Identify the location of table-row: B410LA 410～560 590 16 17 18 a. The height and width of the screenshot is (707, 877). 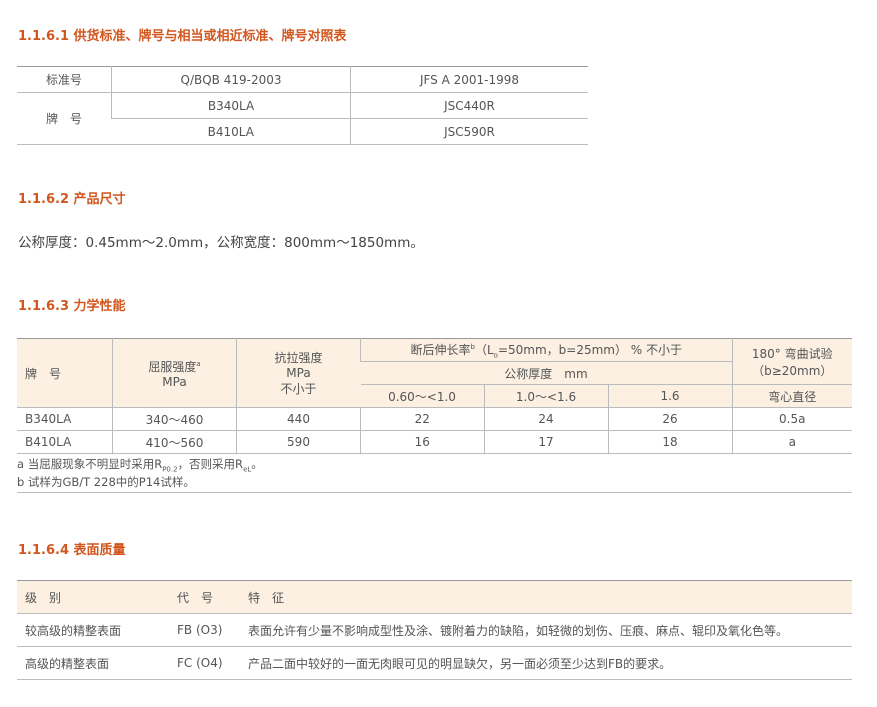
(434, 442).